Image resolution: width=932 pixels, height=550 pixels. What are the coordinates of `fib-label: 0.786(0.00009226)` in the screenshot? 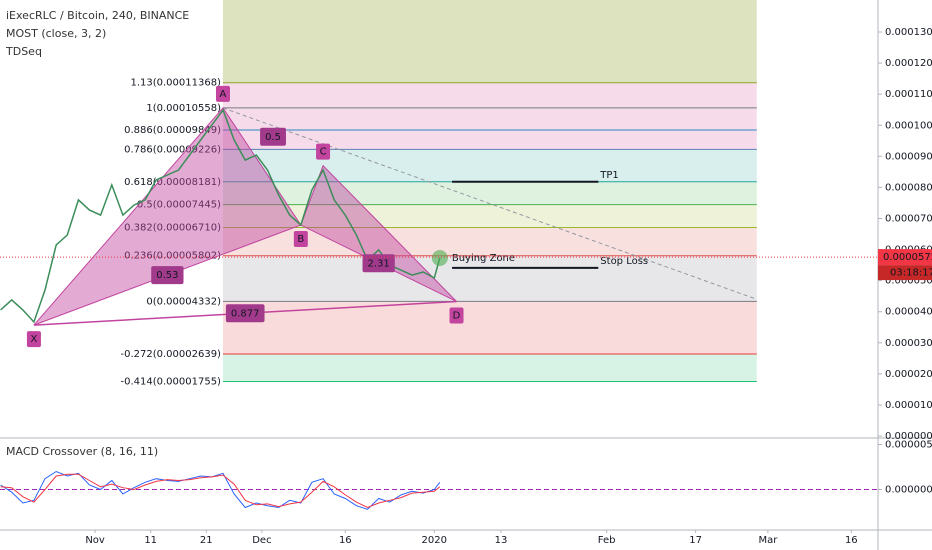 It's located at (172, 149).